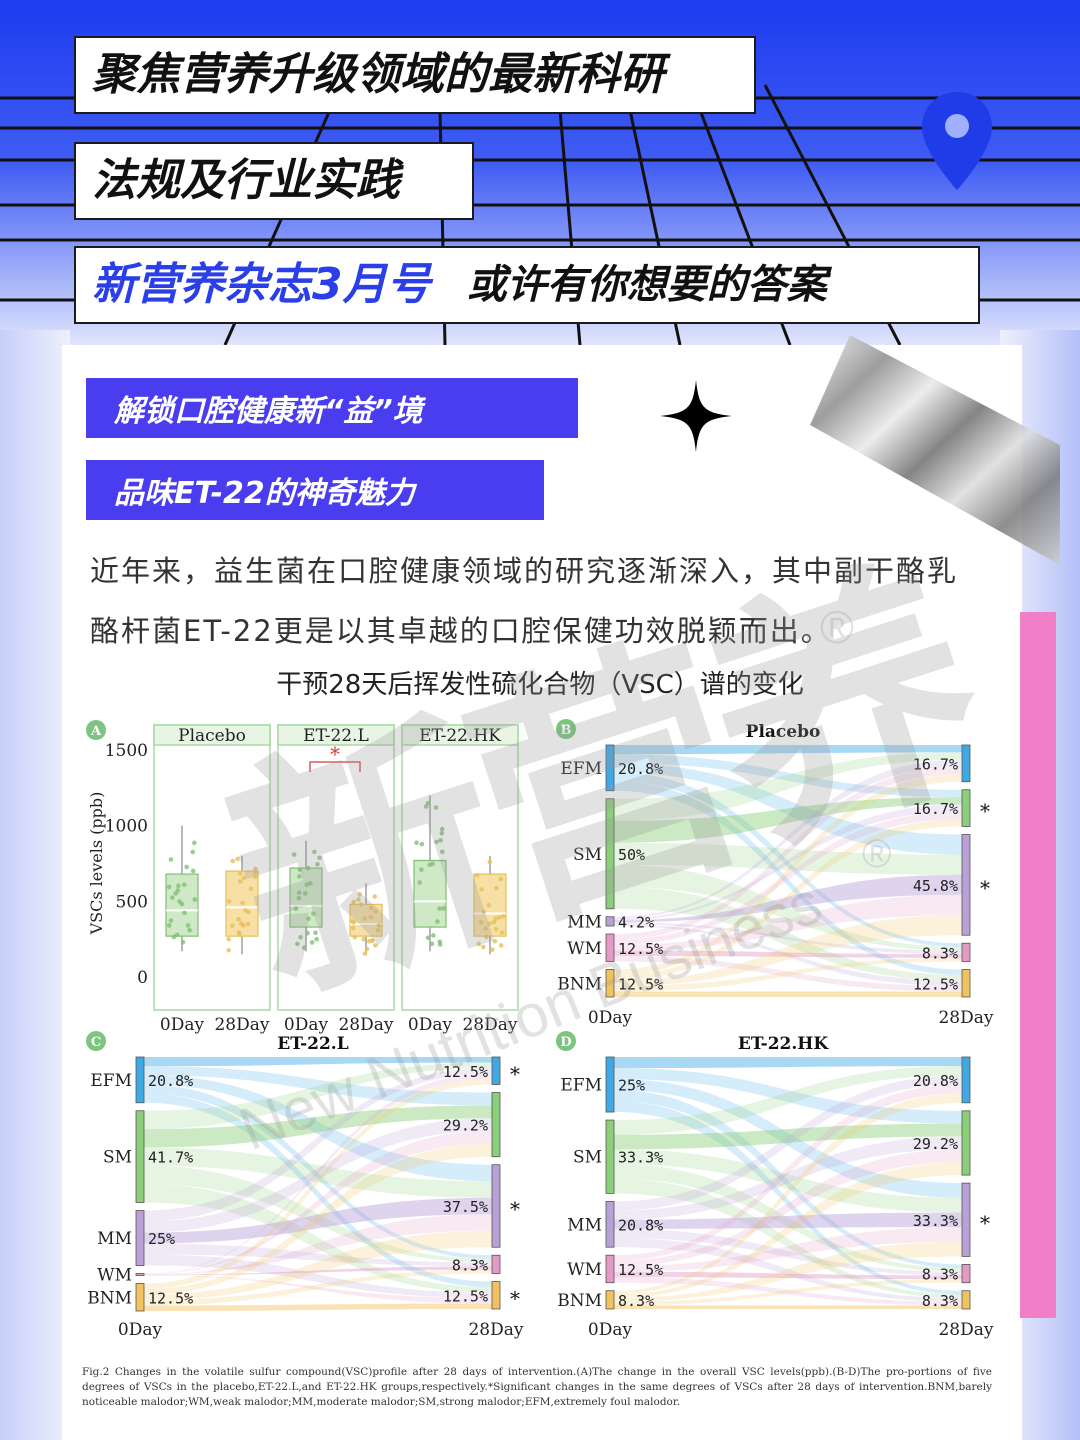 The width and height of the screenshot is (1080, 1440). I want to click on alluvial-percent-right: 20.8%, so click(935, 1081).